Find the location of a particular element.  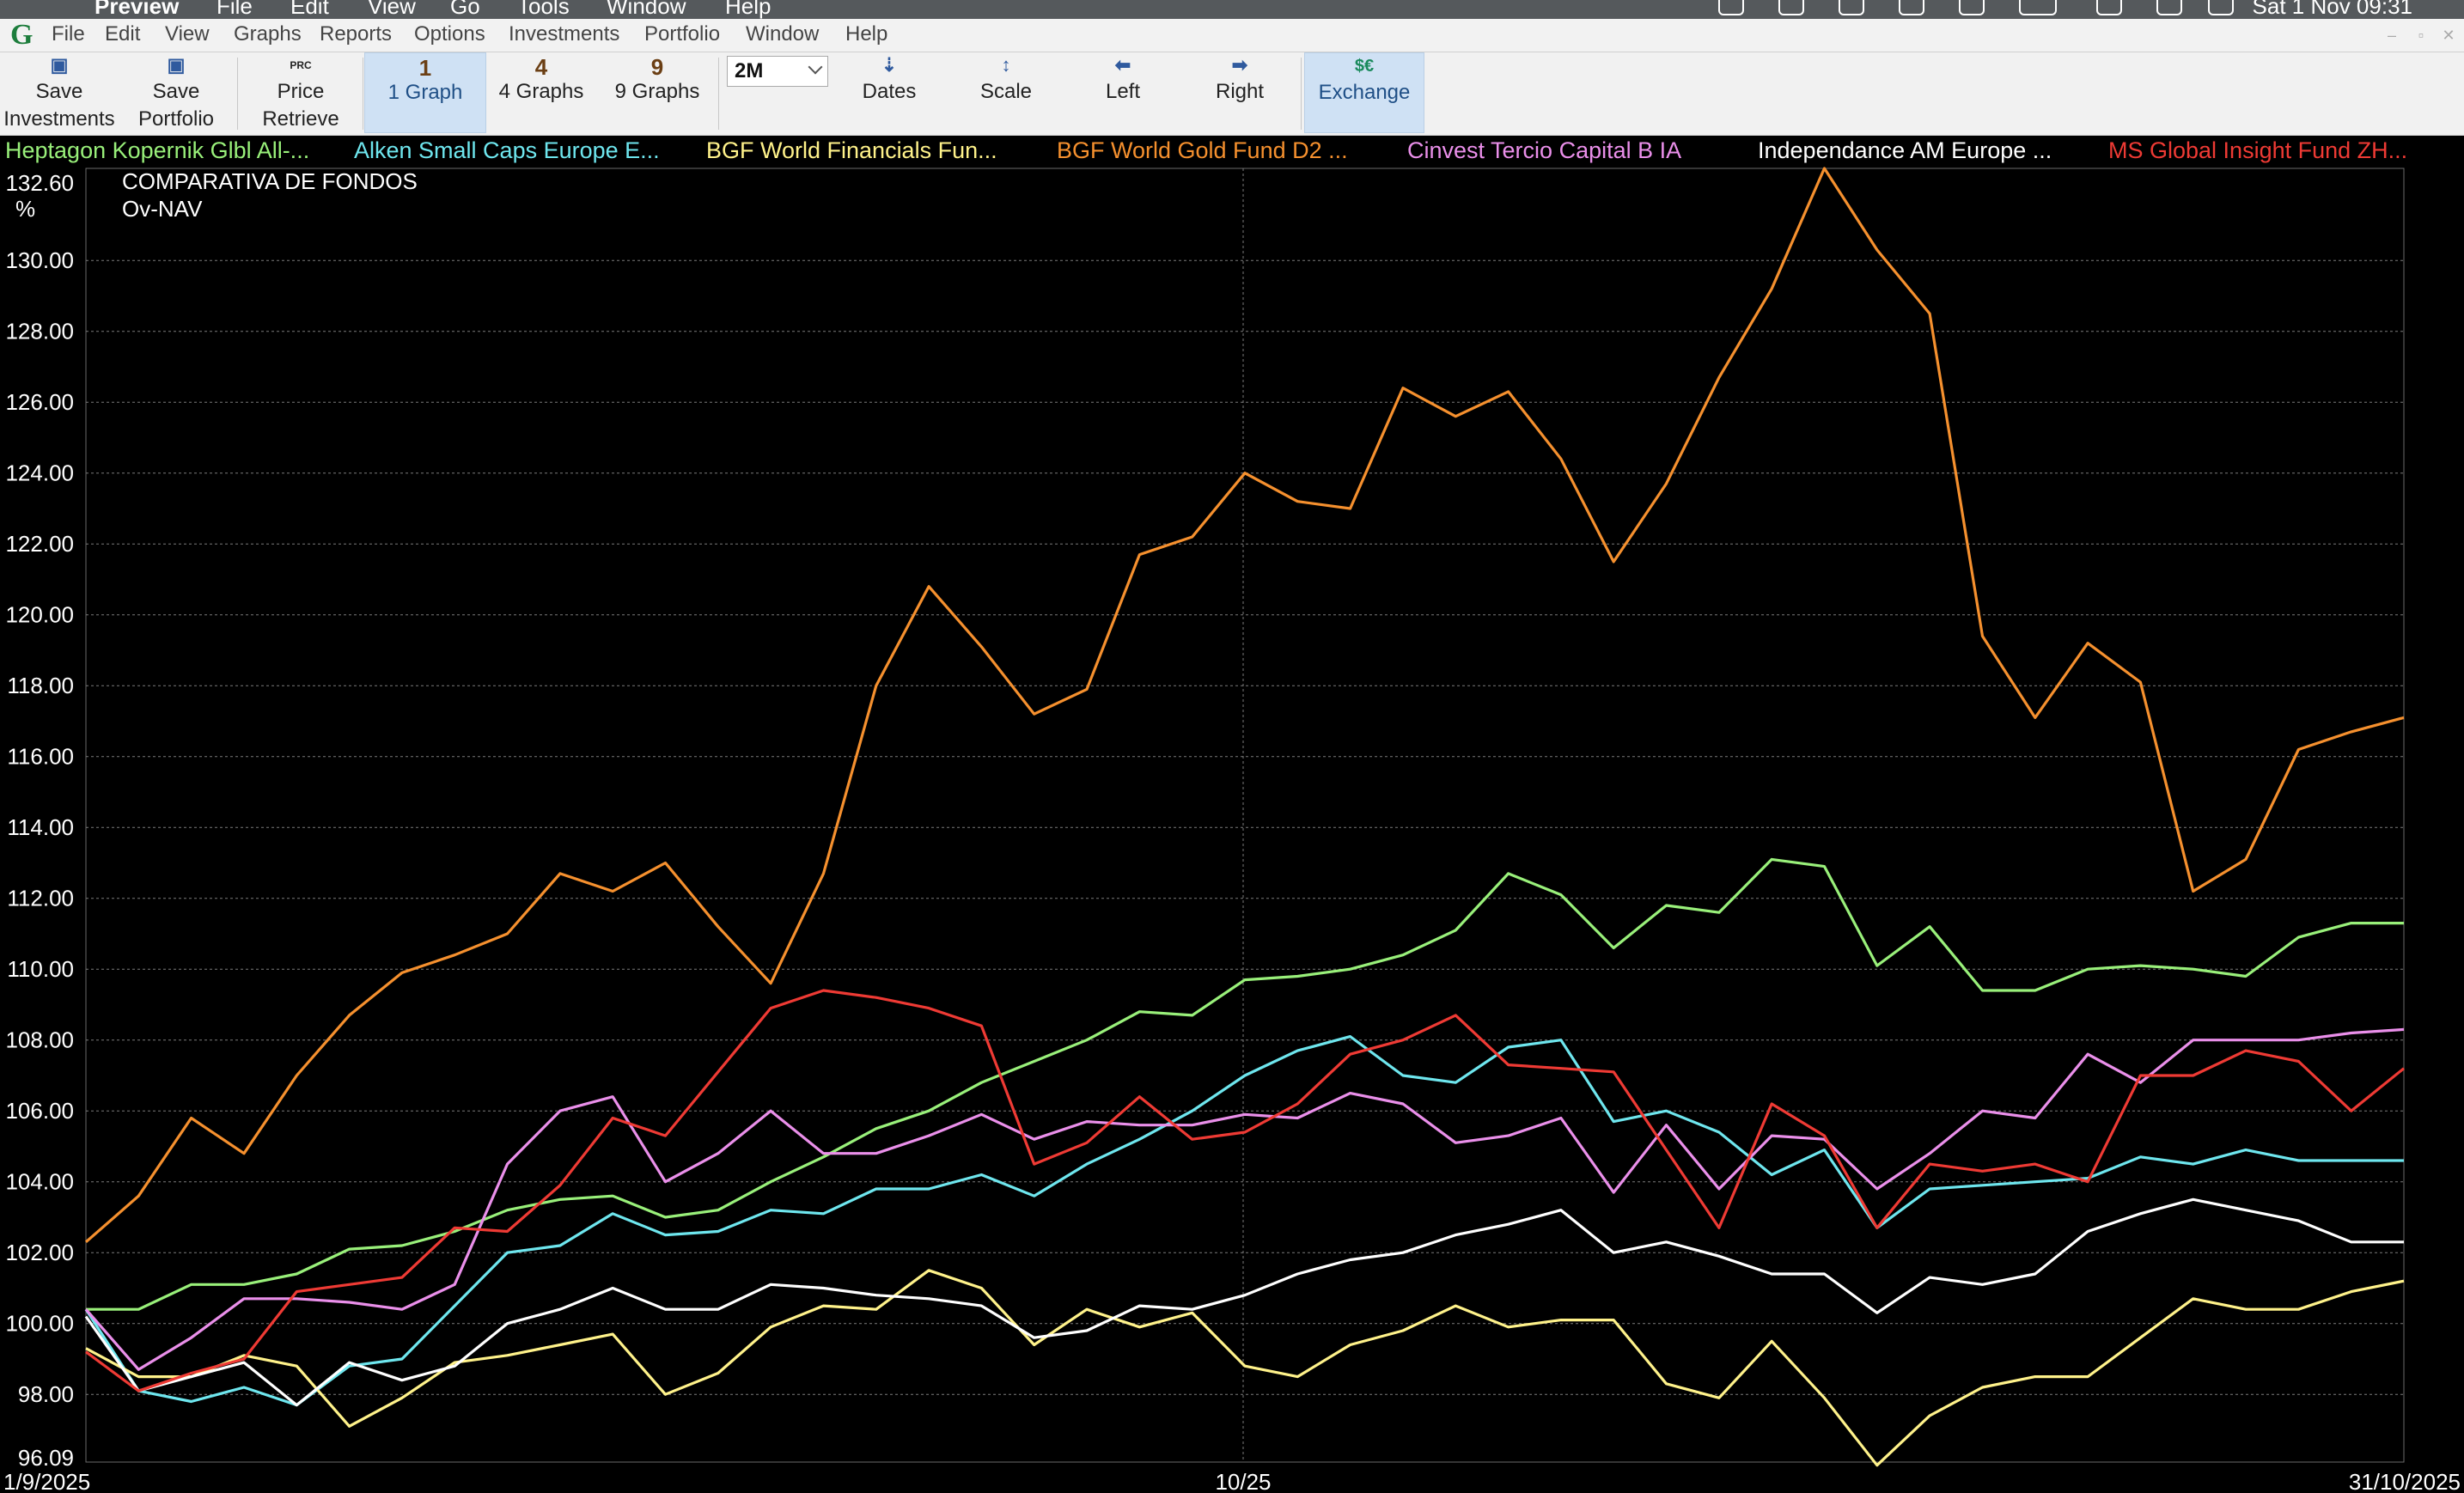

dates-icon: ⇣ is located at coordinates (889, 65).